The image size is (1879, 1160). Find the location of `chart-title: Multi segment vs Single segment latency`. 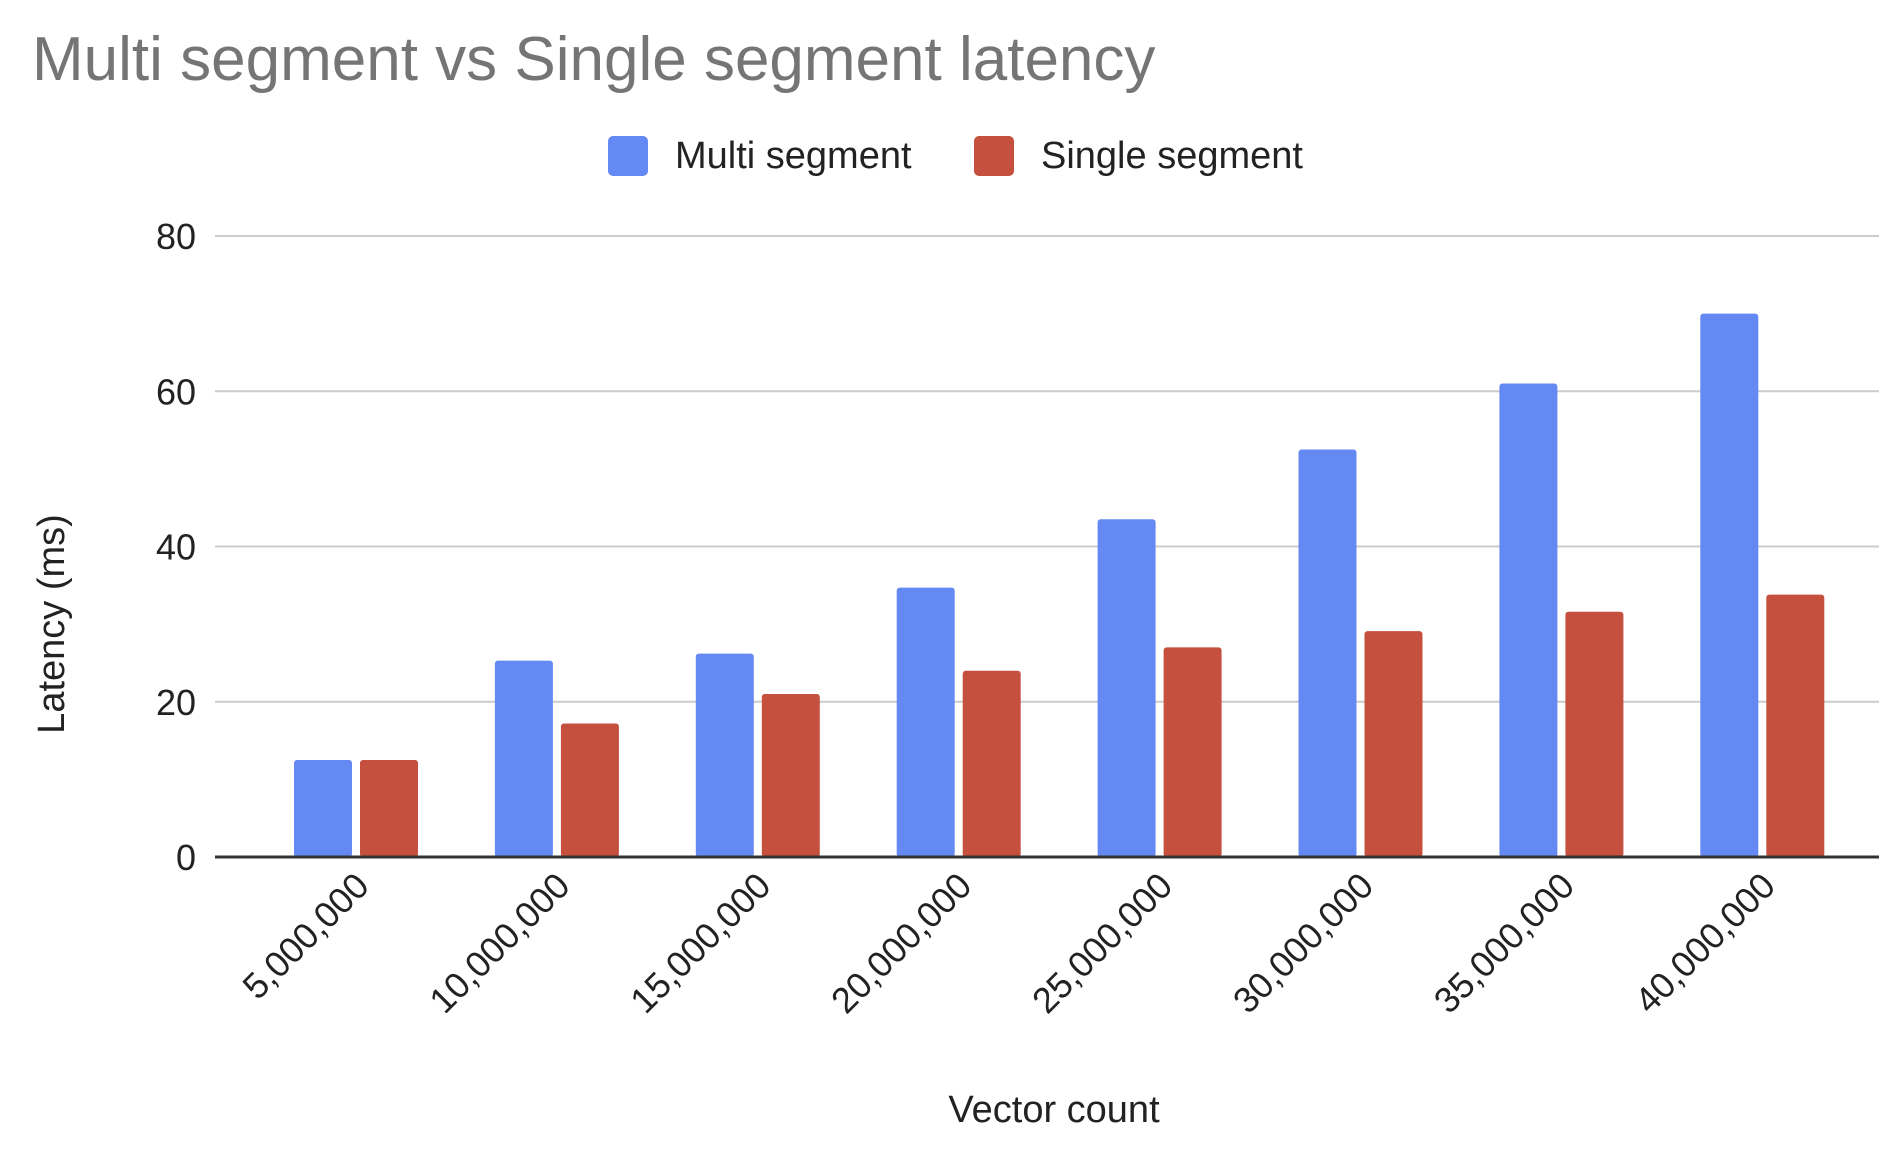

chart-title: Multi segment vs Single segment latency is located at coordinates (593, 59).